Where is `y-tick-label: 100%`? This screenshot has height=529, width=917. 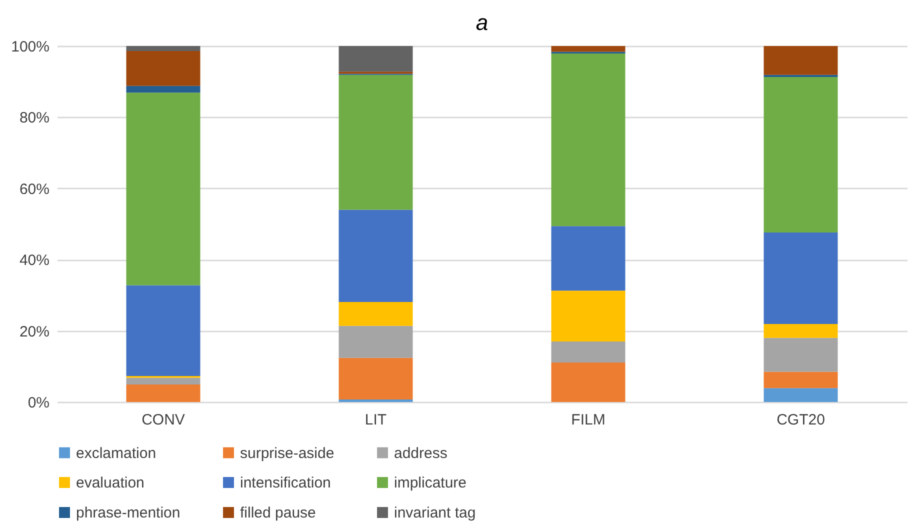 y-tick-label: 100% is located at coordinates (30, 47).